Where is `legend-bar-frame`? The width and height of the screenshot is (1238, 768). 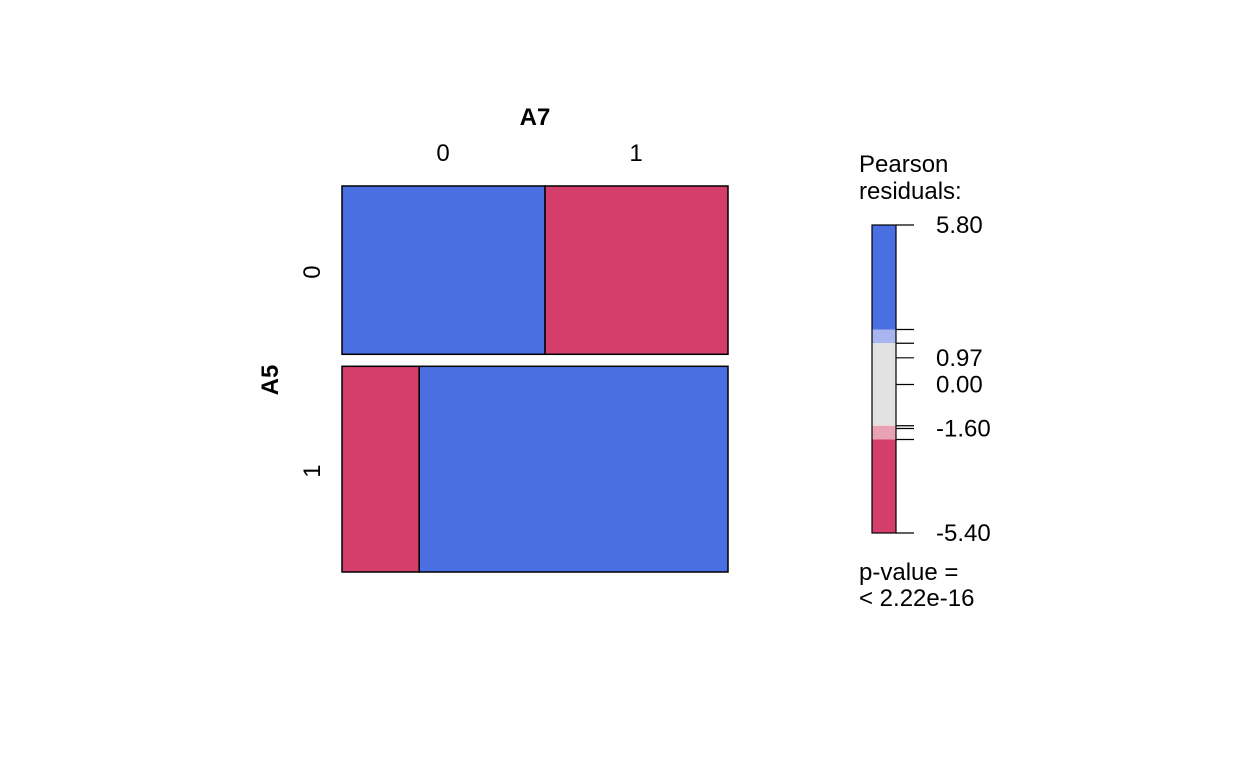
legend-bar-frame is located at coordinates (884, 379).